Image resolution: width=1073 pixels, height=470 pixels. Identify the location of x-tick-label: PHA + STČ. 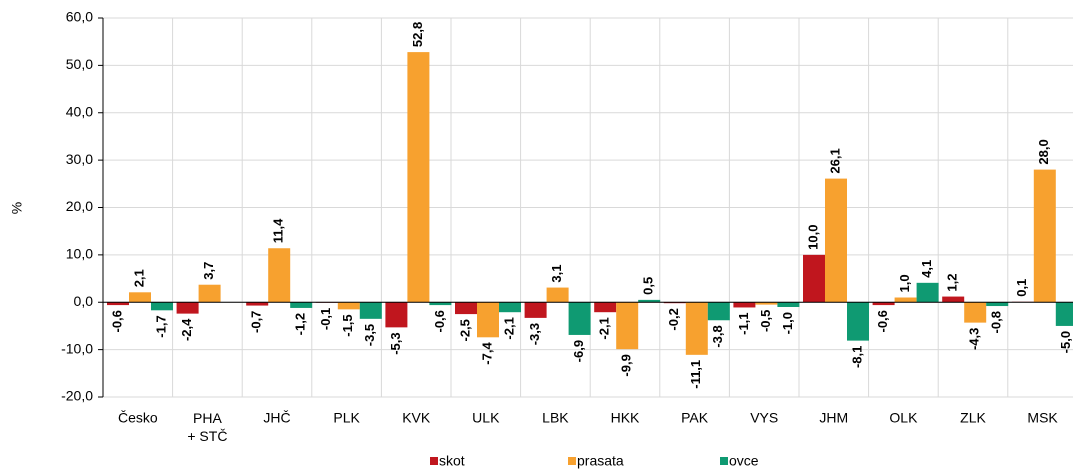
(207, 427).